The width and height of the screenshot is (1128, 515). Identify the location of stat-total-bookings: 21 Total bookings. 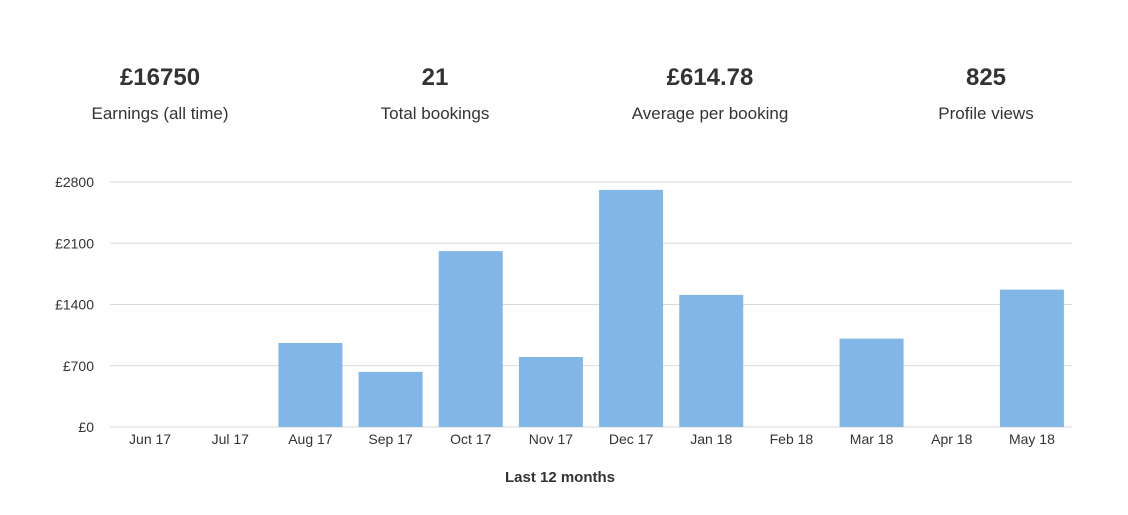
(435, 93).